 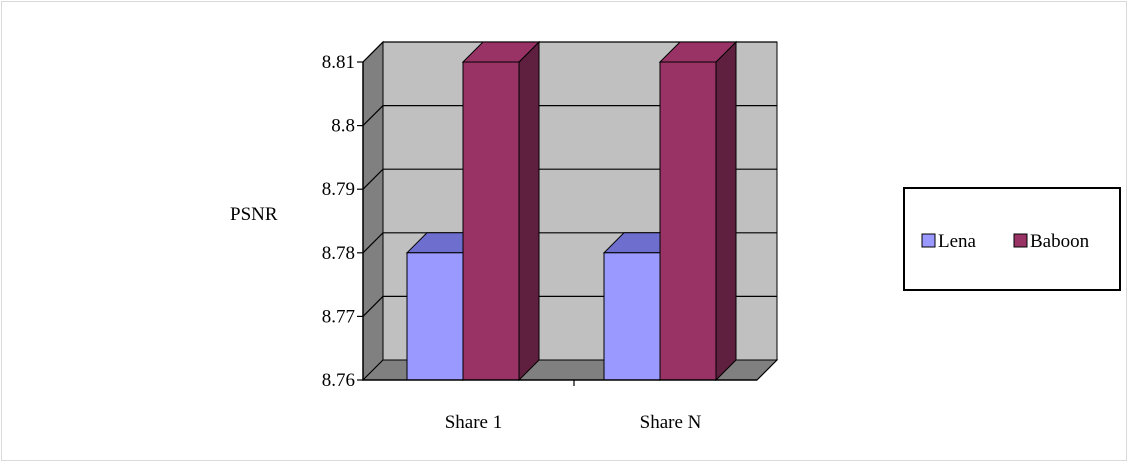 I want to click on y-tick-label: 8.77, so click(x=338, y=316).